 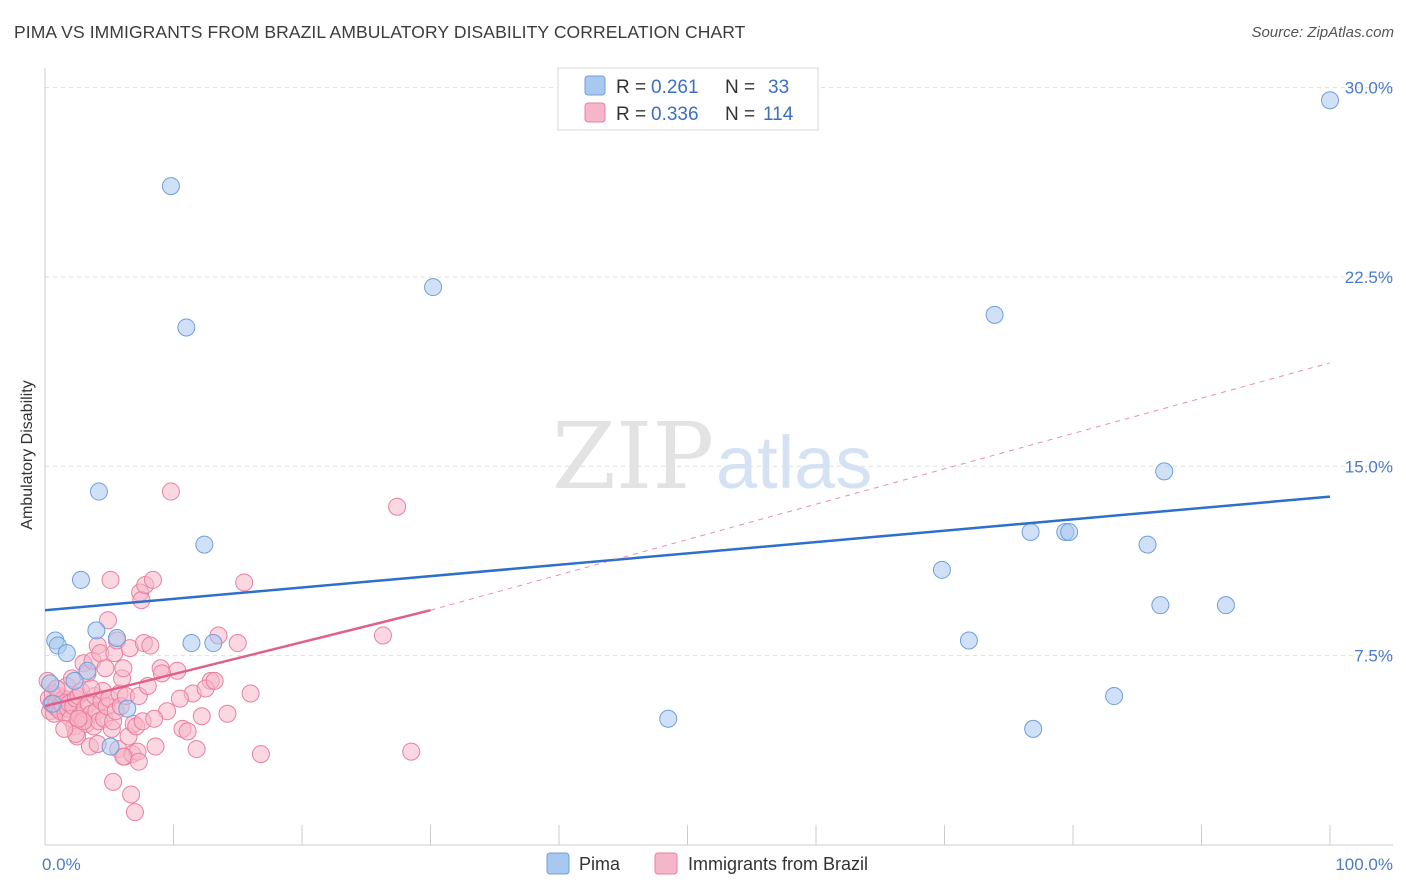 I want to click on bottom-legend: Pima Immigrants from Brazil, so click(x=707, y=863).